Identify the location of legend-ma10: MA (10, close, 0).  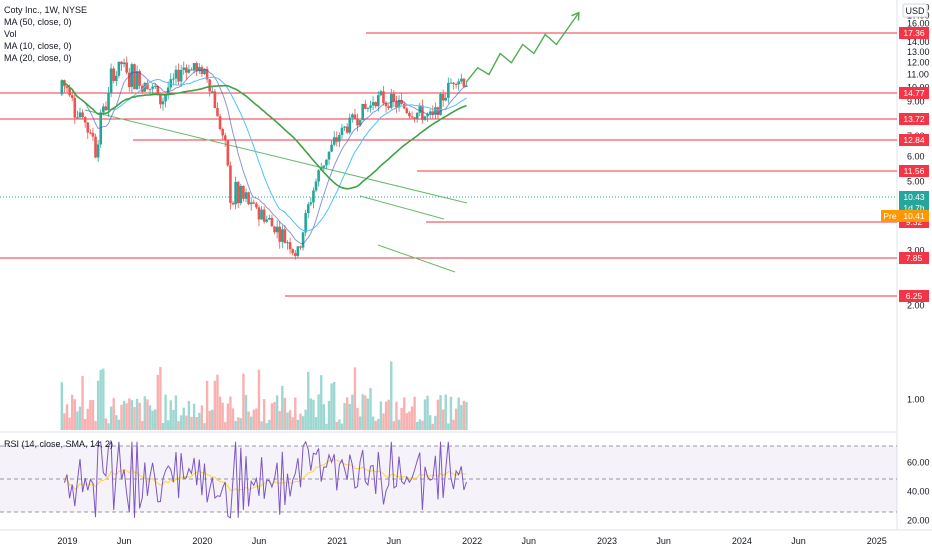
(38, 46).